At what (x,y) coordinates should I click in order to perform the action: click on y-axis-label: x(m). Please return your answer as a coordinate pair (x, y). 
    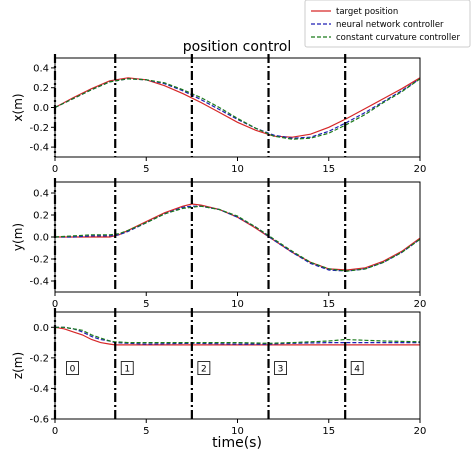
    Looking at the image, I should click on (18, 107).